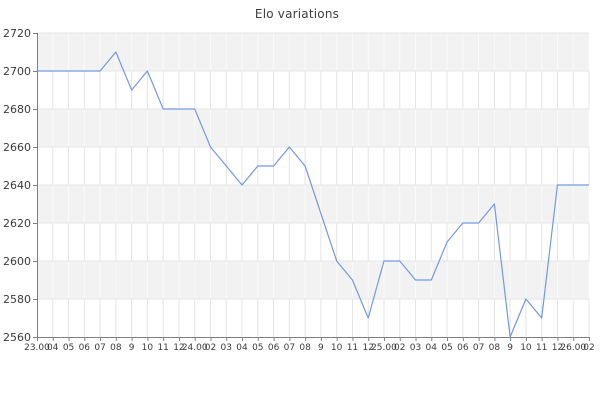 The height and width of the screenshot is (400, 600). I want to click on x-tick-label: 24.00, so click(195, 348).